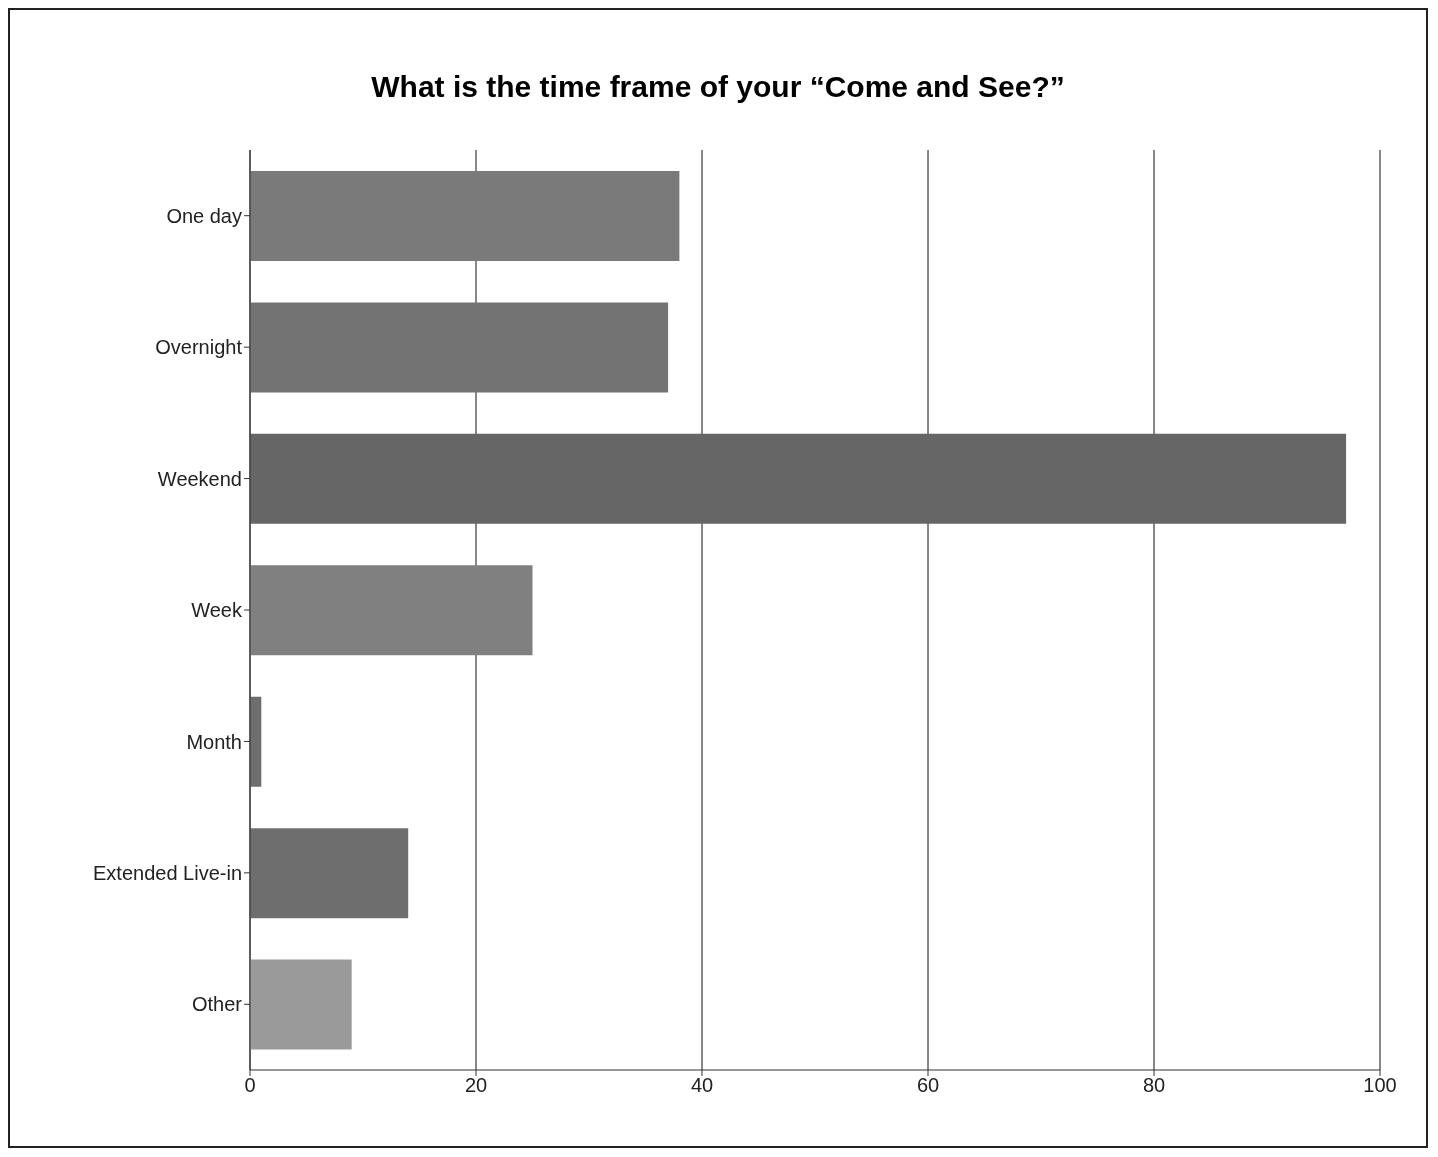 This screenshot has width=1438, height=1157. What do you see at coordinates (250, 1085) in the screenshot?
I see `x-tick-label: 0` at bounding box center [250, 1085].